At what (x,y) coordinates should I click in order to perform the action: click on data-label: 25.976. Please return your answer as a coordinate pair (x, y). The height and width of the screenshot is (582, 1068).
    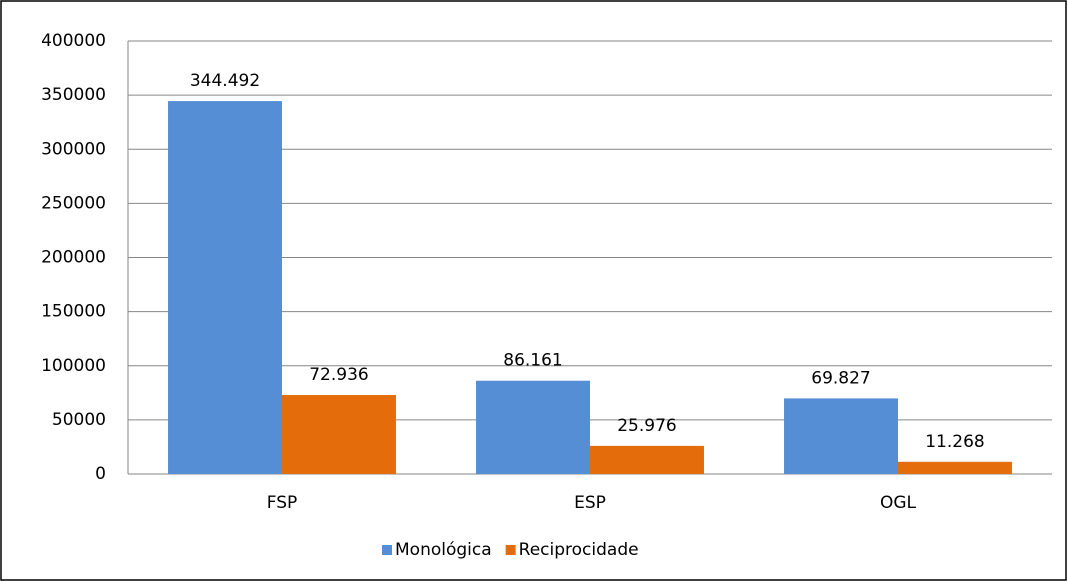
    Looking at the image, I should click on (646, 426).